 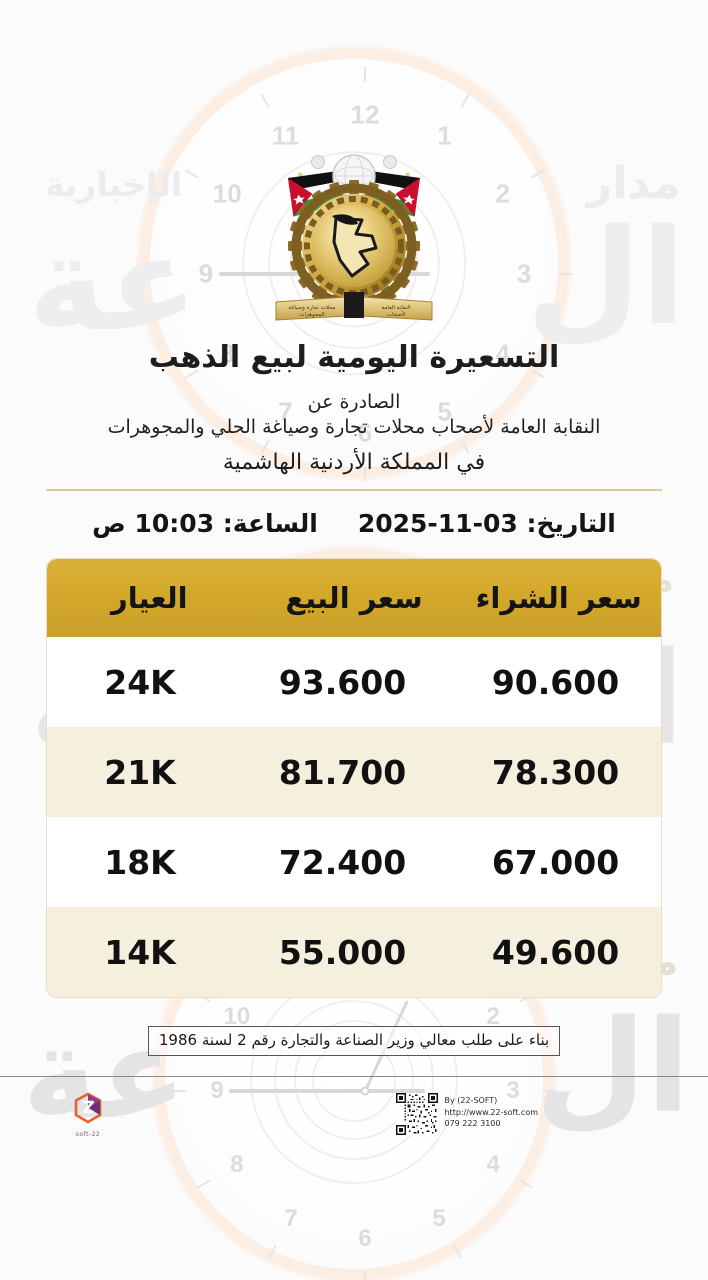 I want to click on clock-number: 7, so click(x=291, y=1219).